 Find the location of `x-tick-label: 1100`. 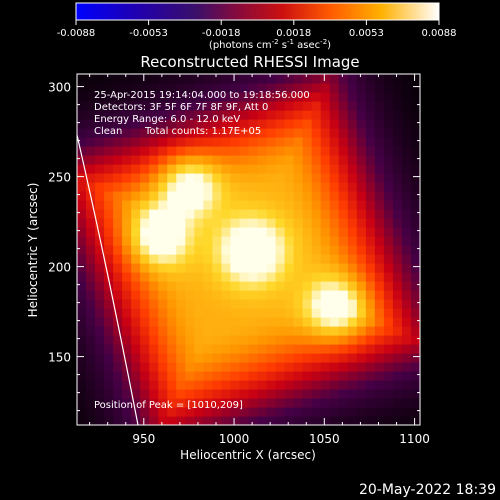

x-tick-label: 1100 is located at coordinates (414, 439).